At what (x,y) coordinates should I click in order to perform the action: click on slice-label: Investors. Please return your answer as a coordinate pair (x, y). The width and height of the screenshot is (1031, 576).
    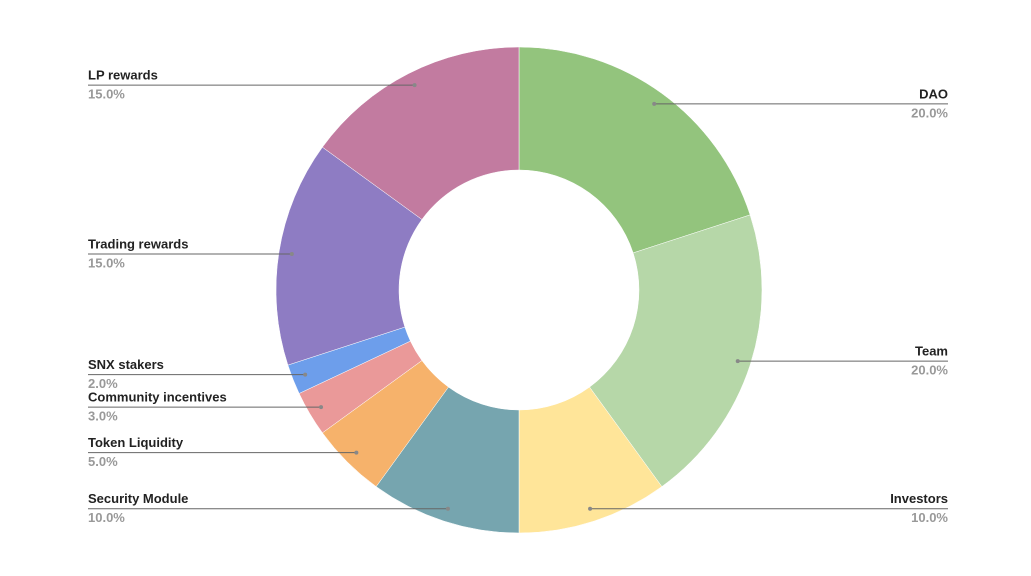
    Looking at the image, I should click on (919, 498).